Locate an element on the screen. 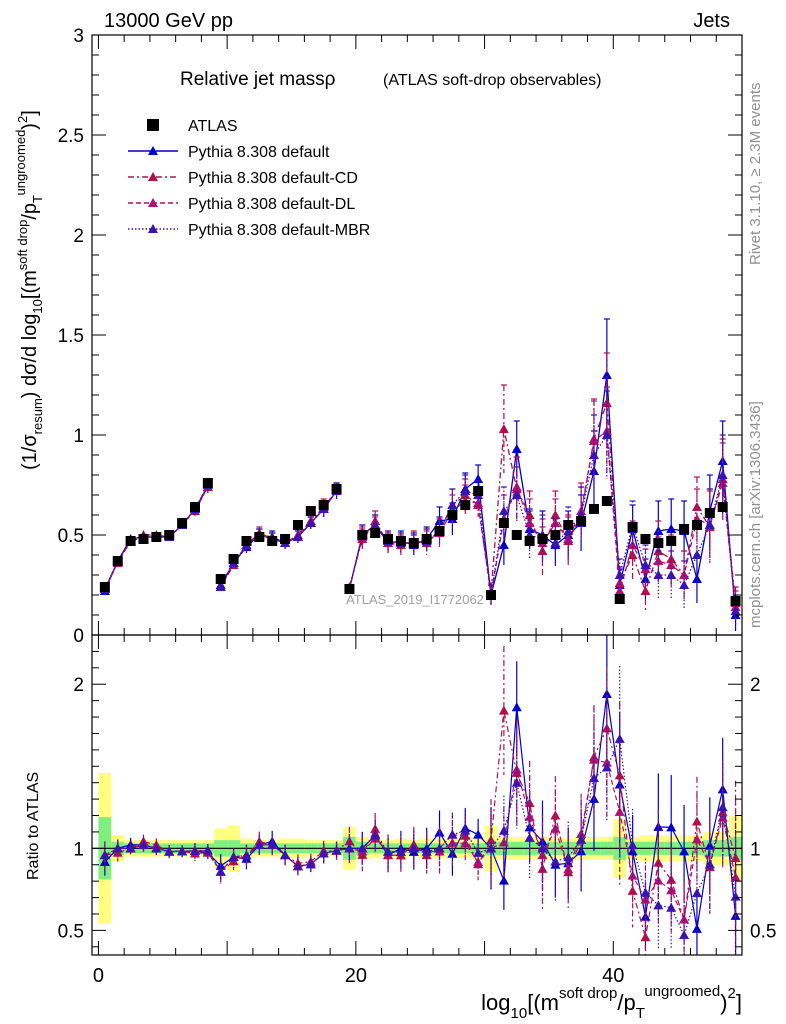 The width and height of the screenshot is (786, 1024). y-label-part: ungroomed is located at coordinates (20, 163).